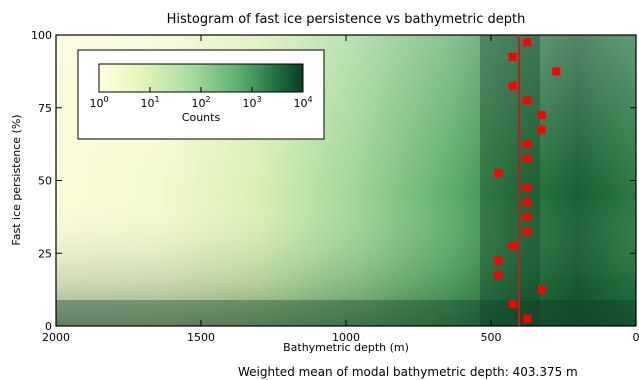 The image size is (639, 380). What do you see at coordinates (149, 102) in the screenshot?
I see `colorbar-tick-label: 10¹` at bounding box center [149, 102].